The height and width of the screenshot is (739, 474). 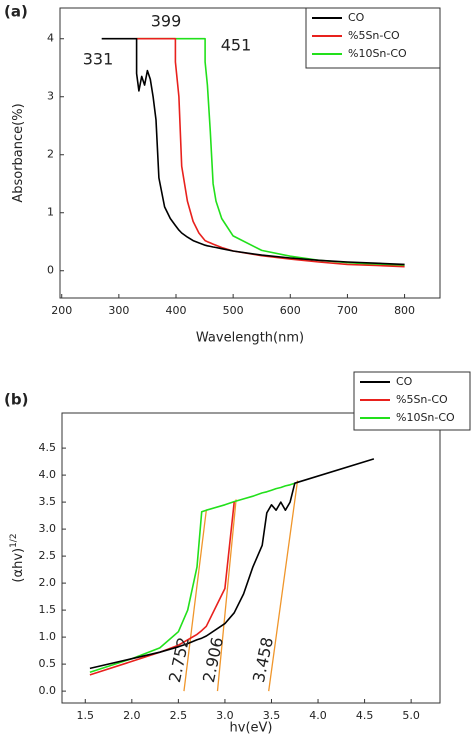 What do you see at coordinates (365, 715) in the screenshot?
I see `x-tick-label: 4.5` at bounding box center [365, 715].